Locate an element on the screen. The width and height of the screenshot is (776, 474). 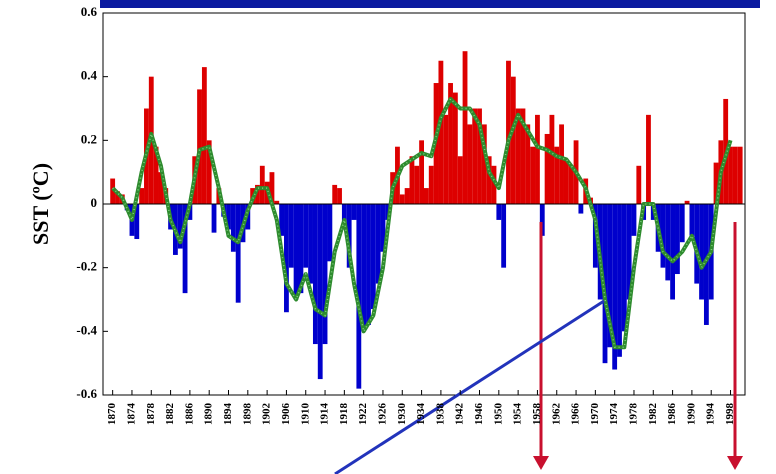
x-tick-label: 1982 is located at coordinates (653, 414).